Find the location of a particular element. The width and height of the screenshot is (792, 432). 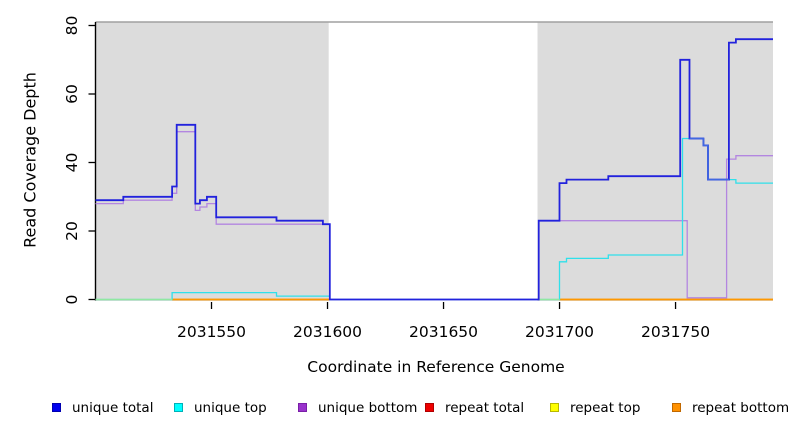

y-tick-label: 40 is located at coordinates (72, 163).